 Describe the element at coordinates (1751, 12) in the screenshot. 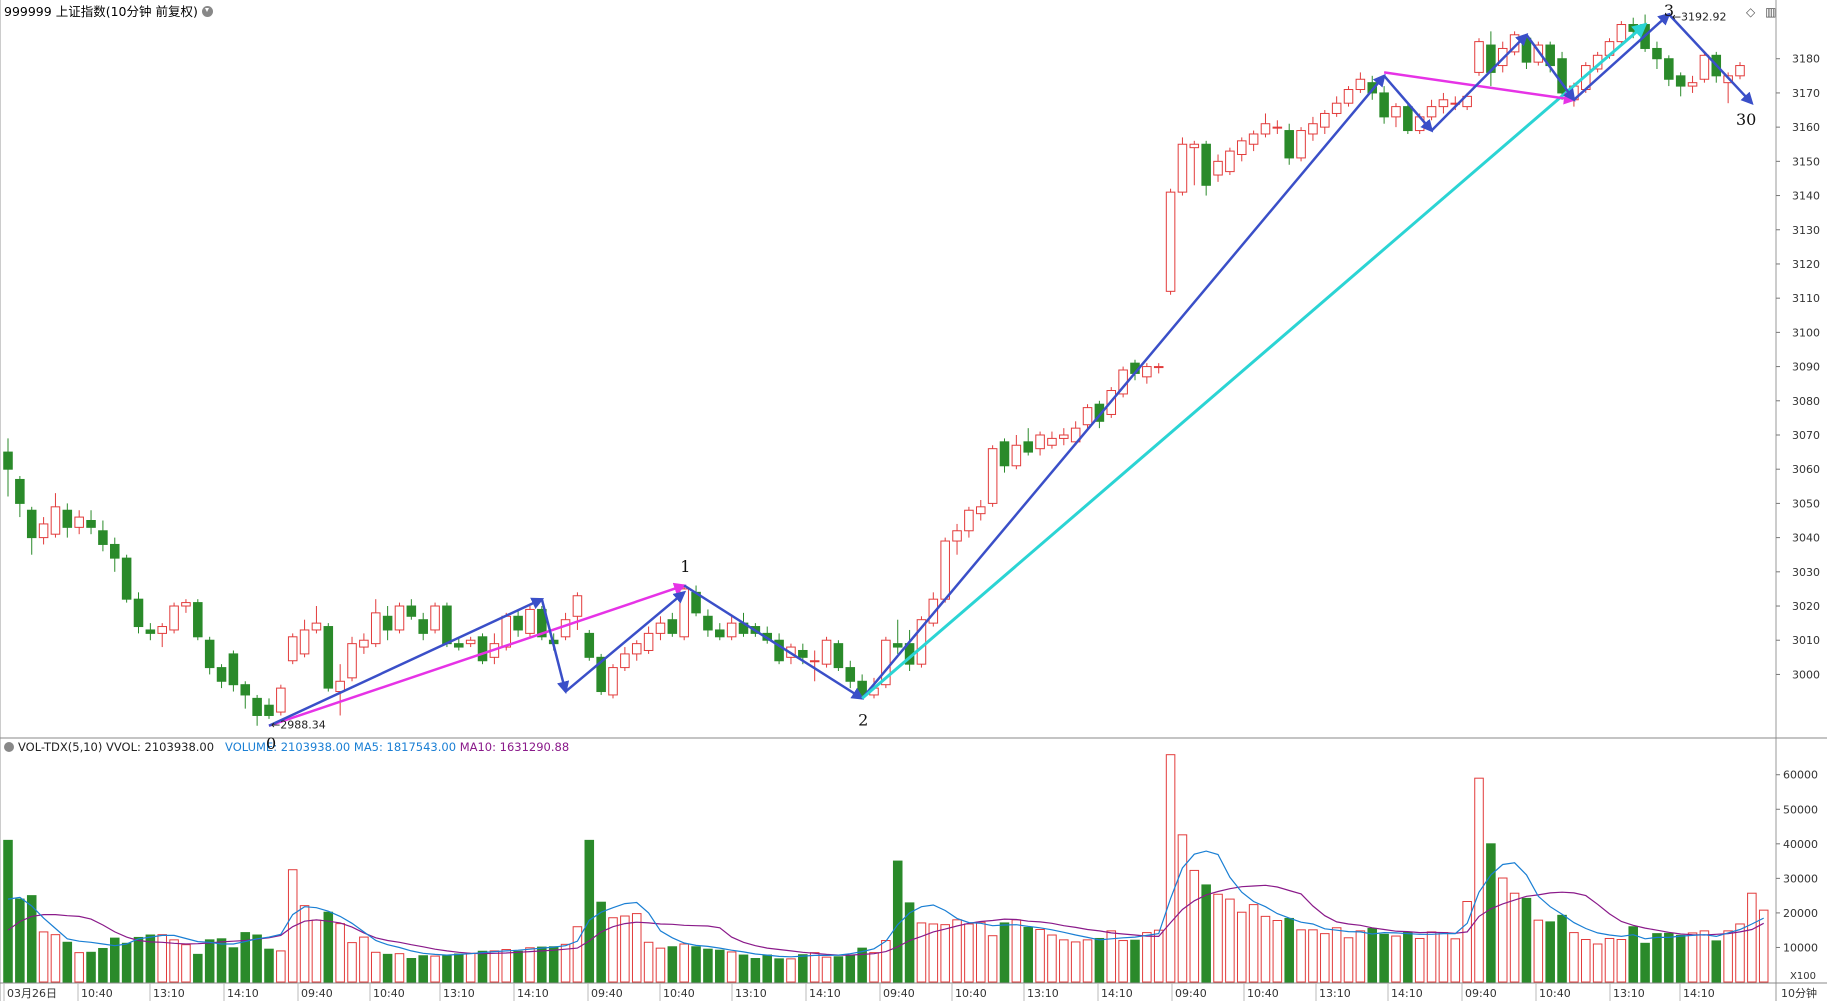

I see `diamond-icon: ◇` at that location.